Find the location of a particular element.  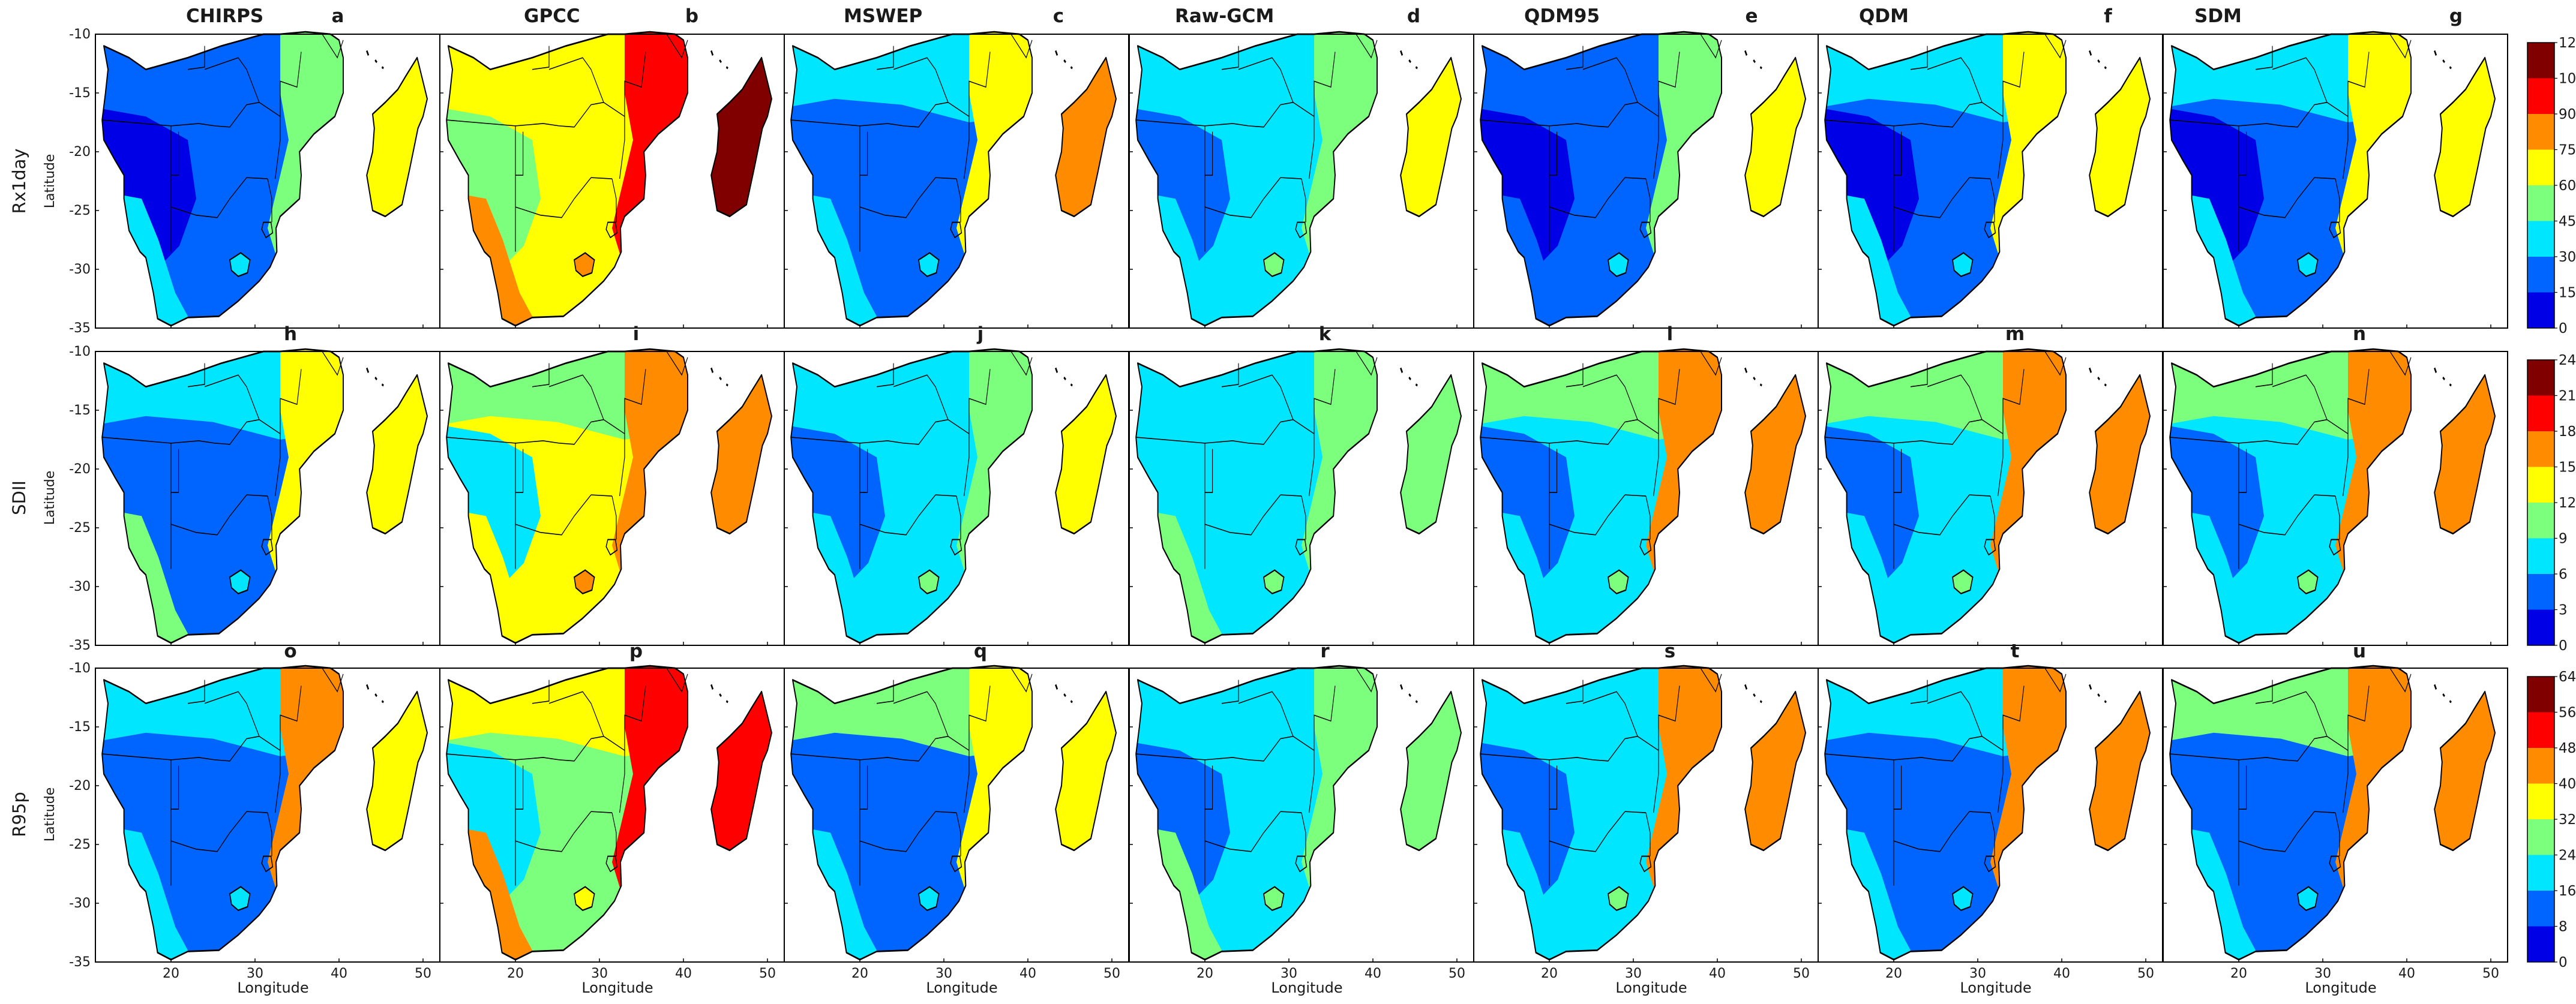

xlabel-col-4: Longitude is located at coordinates (1306, 987).